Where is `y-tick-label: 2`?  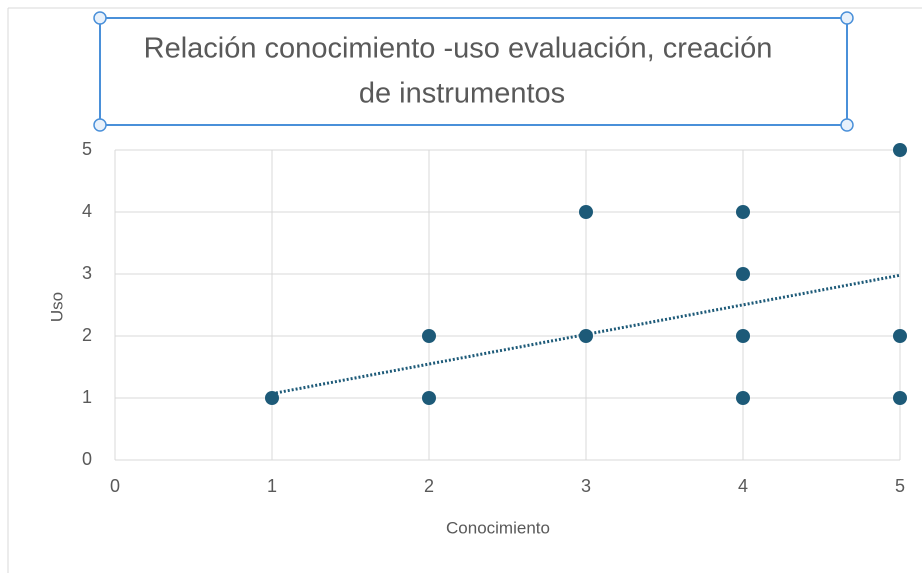
y-tick-label: 2 is located at coordinates (87, 335).